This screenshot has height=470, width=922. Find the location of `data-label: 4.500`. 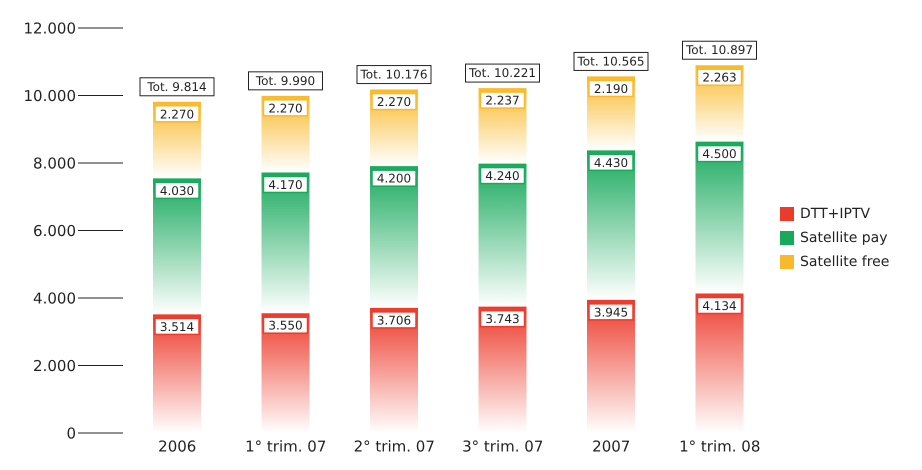

data-label: 4.500 is located at coordinates (719, 154).